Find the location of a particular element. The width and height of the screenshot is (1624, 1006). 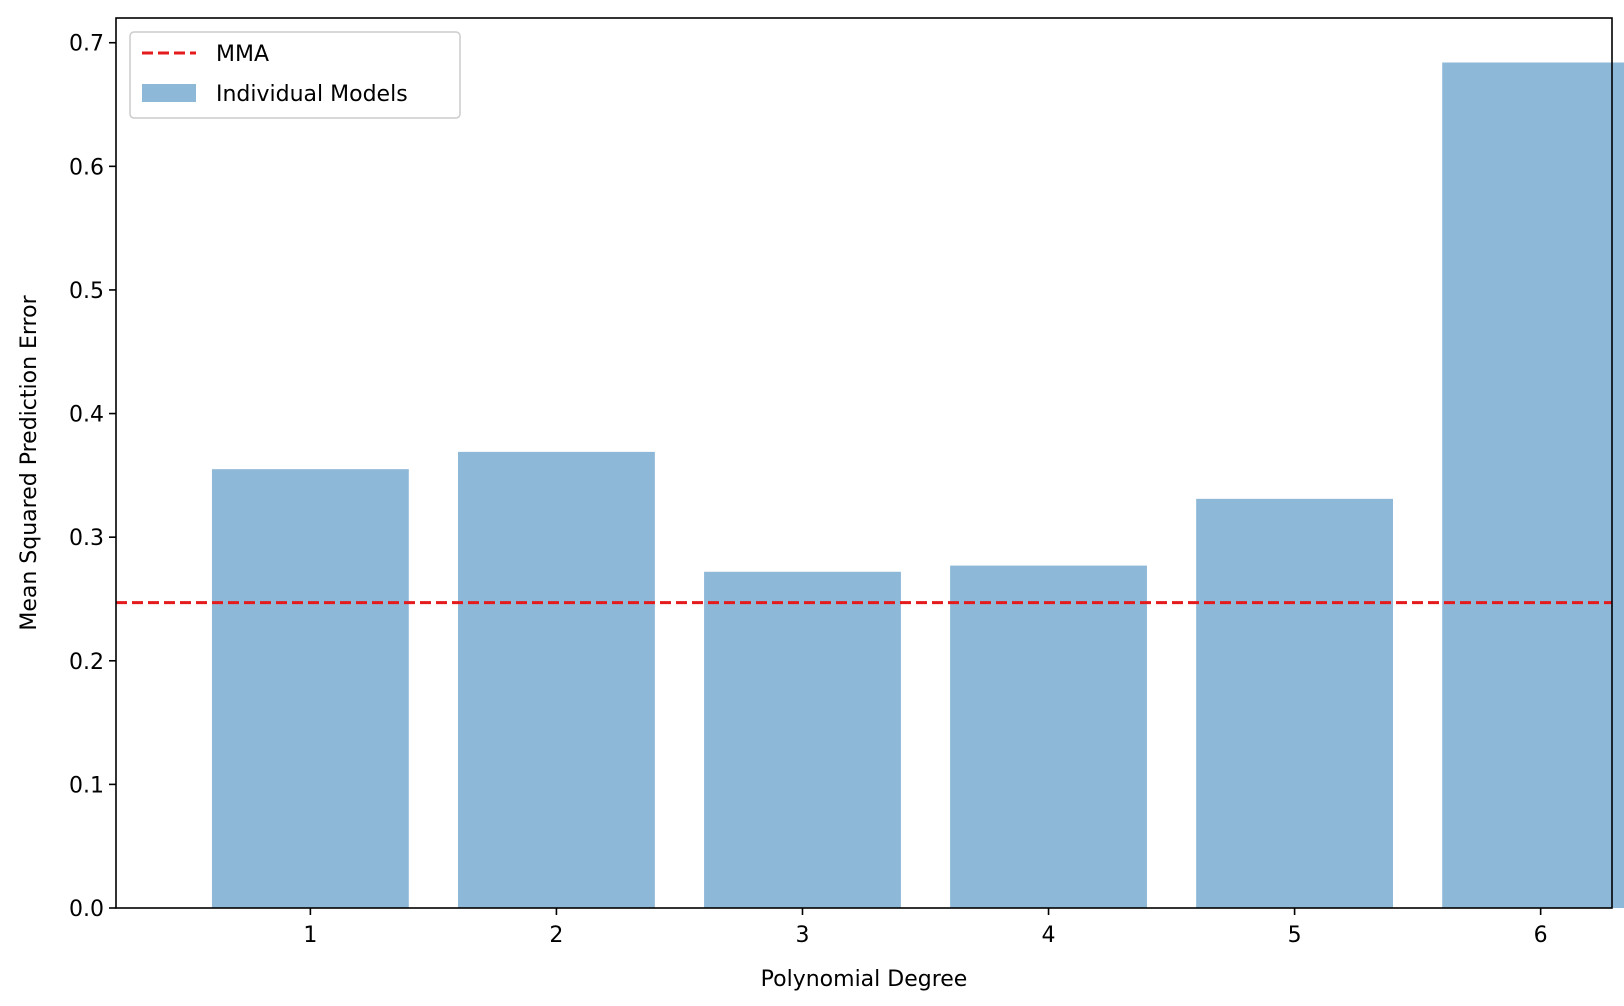

legend: MMA Individual Models is located at coordinates (295, 75).